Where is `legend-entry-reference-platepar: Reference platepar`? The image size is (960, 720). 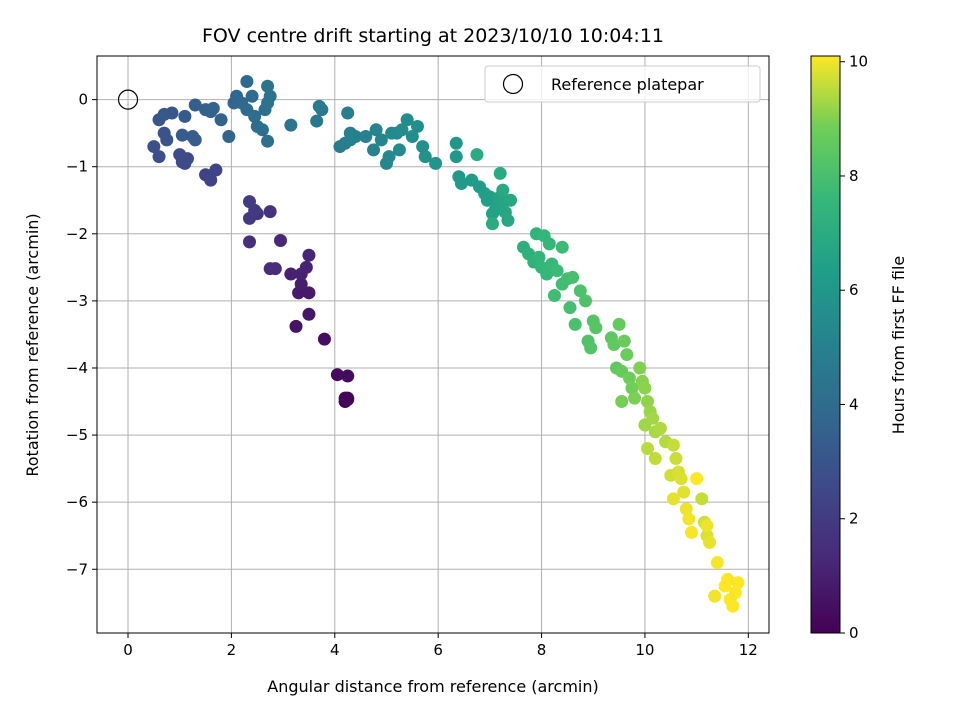 legend-entry-reference-platepar: Reference platepar is located at coordinates (627, 84).